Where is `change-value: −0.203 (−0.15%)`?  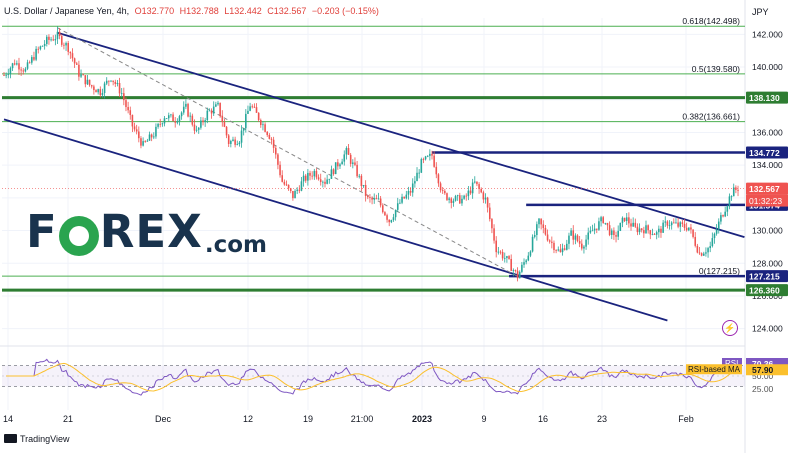
change-value: −0.203 (−0.15%) is located at coordinates (345, 11).